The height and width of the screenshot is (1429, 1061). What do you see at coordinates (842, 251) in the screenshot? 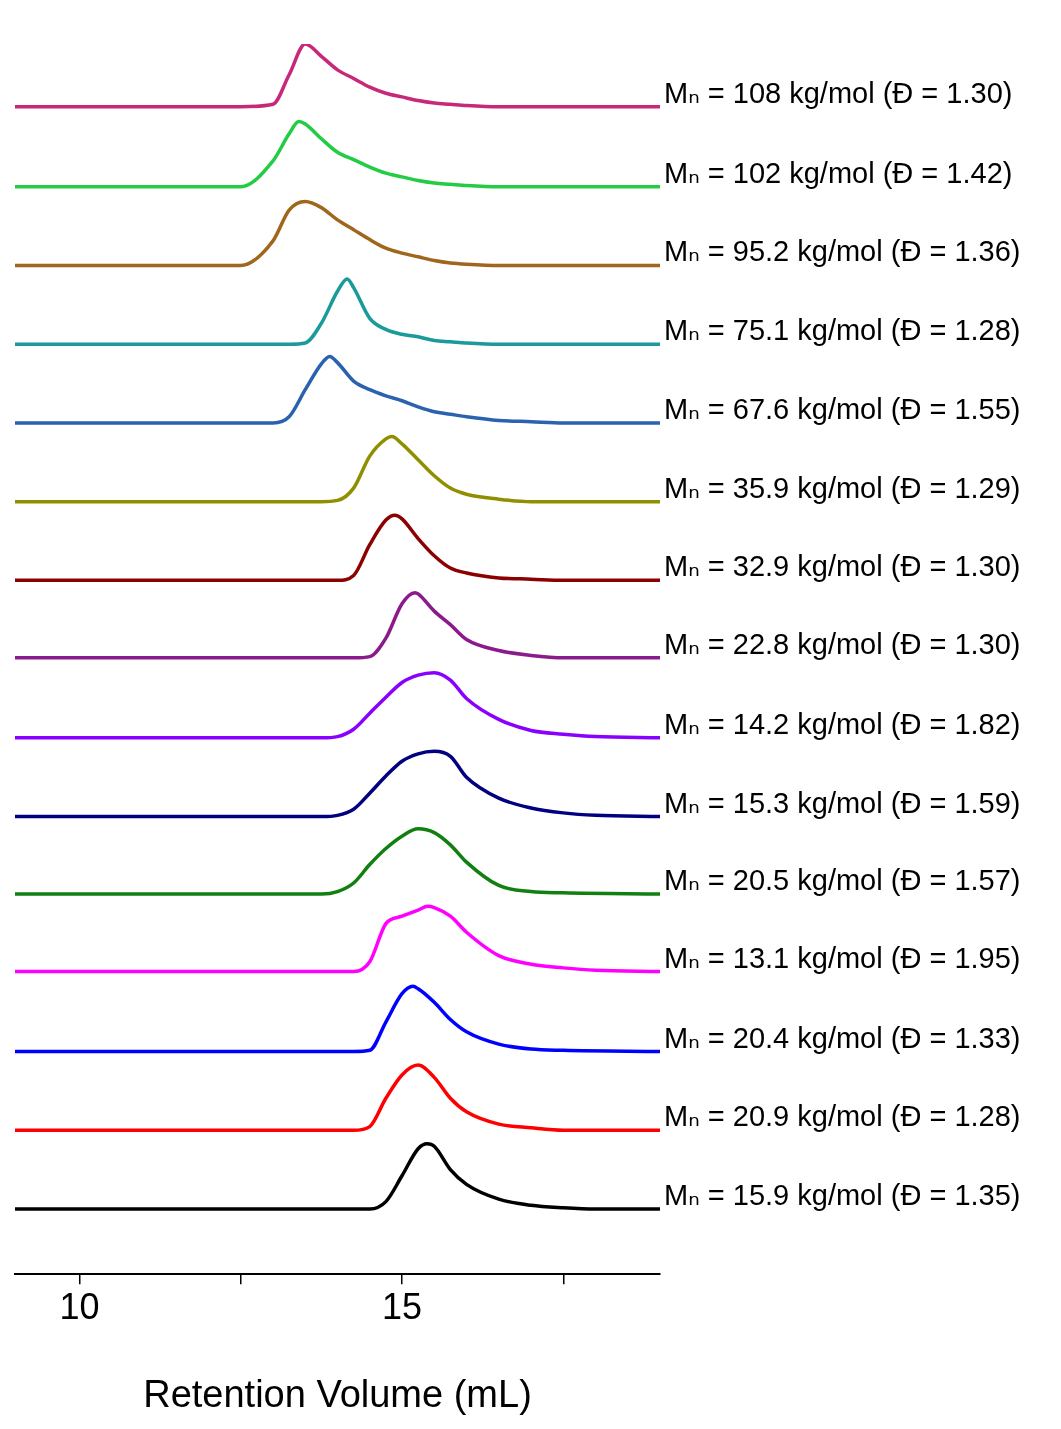
I see `series-label: Mₙ = 95.2 kg/mol (Đ = 1.36)` at bounding box center [842, 251].